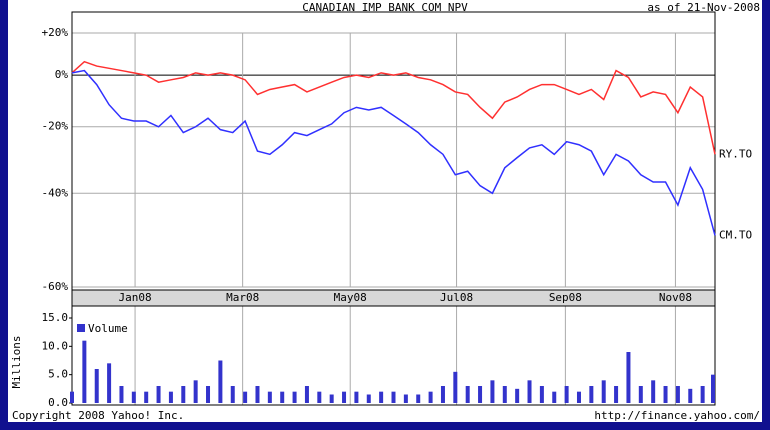 The image size is (770, 430). Describe the element at coordinates (565, 297) in the screenshot. I see `x-tick-label: Sep08` at that location.